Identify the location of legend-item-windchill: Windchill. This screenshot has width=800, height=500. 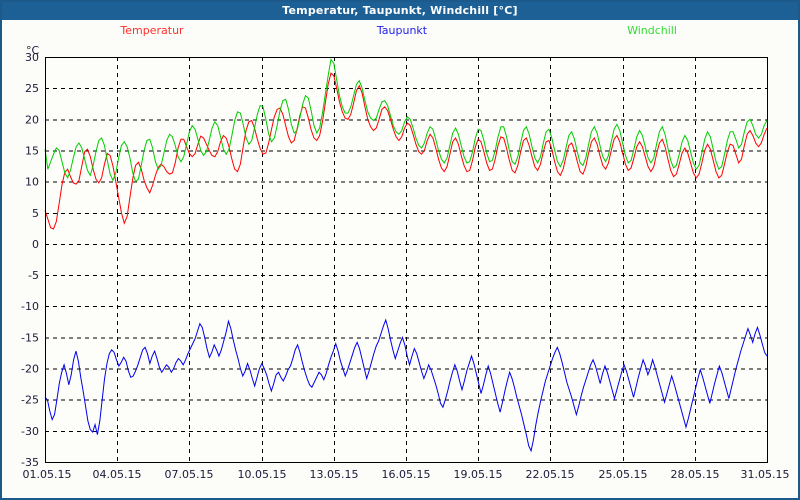
(652, 30).